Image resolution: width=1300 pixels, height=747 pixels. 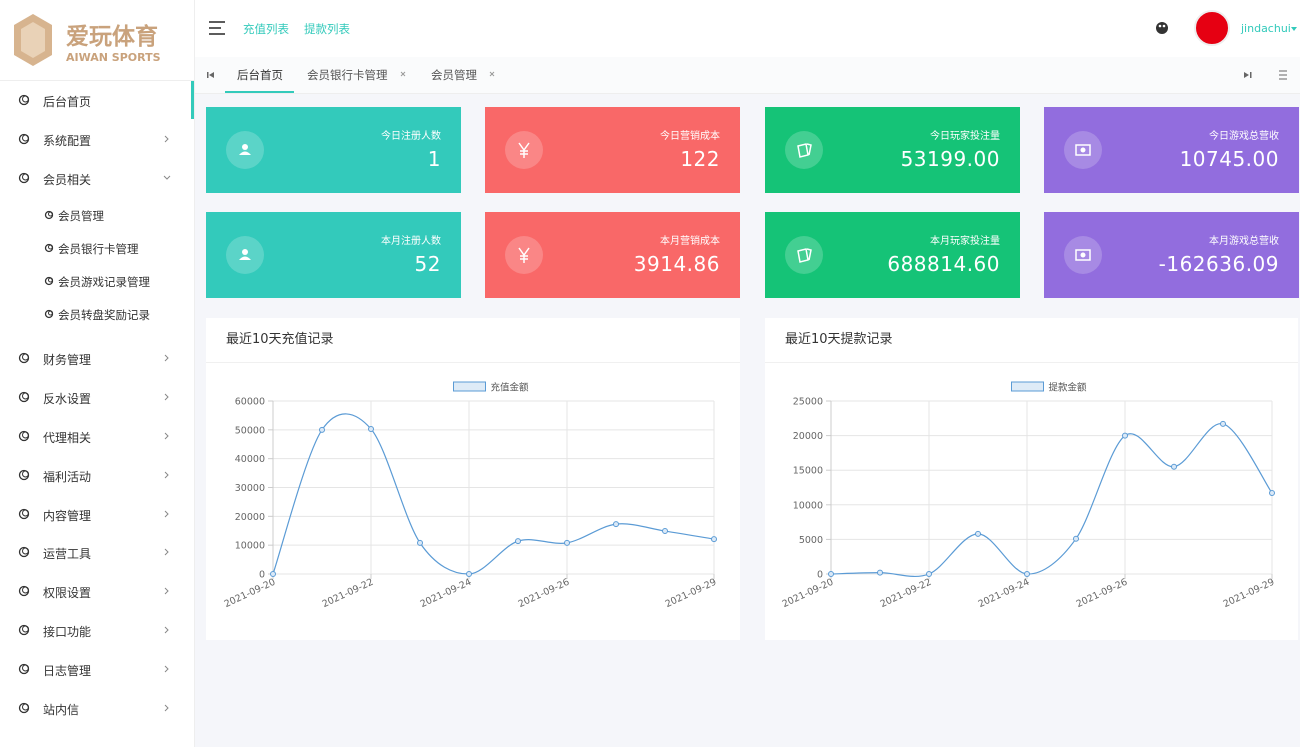 What do you see at coordinates (104, 282) in the screenshot?
I see `submenu-label: 会员游戏记录管理` at bounding box center [104, 282].